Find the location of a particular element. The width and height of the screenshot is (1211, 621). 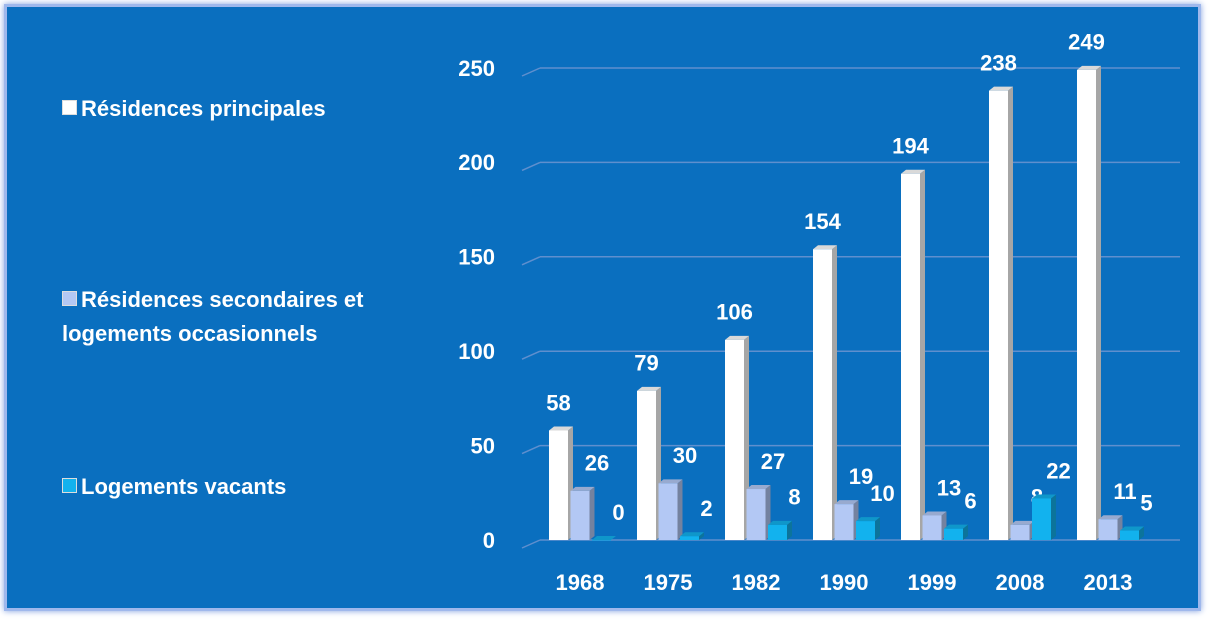

y-tick-label: 50 is located at coordinates (483, 445).